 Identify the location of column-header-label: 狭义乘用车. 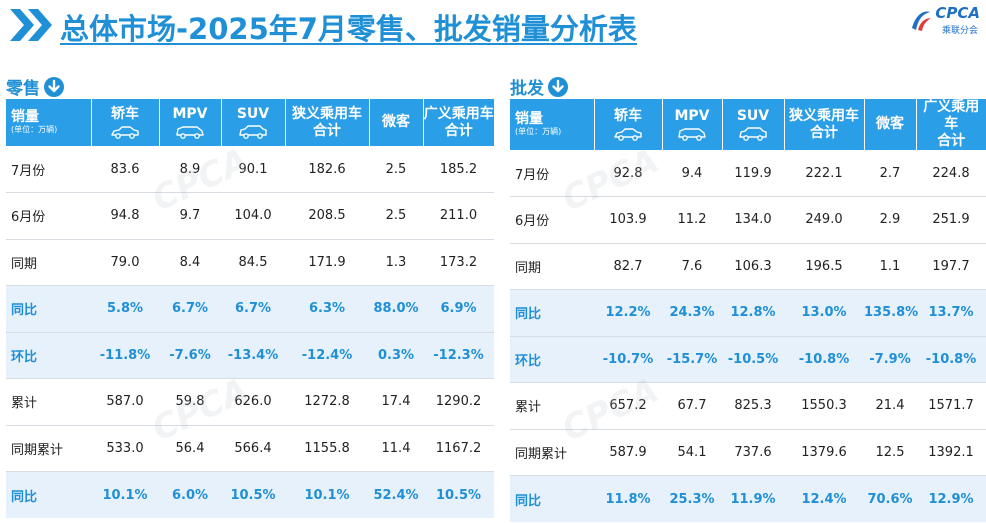
(824, 115).